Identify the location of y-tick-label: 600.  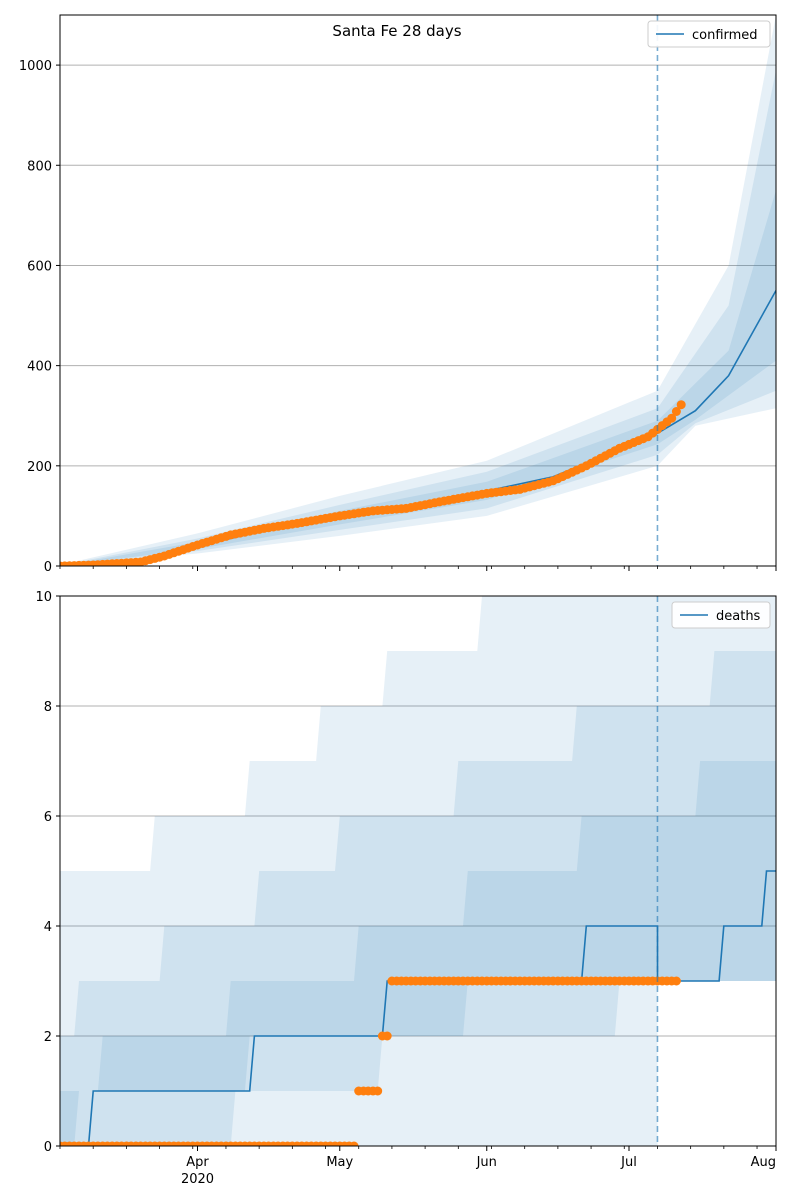
(39, 266).